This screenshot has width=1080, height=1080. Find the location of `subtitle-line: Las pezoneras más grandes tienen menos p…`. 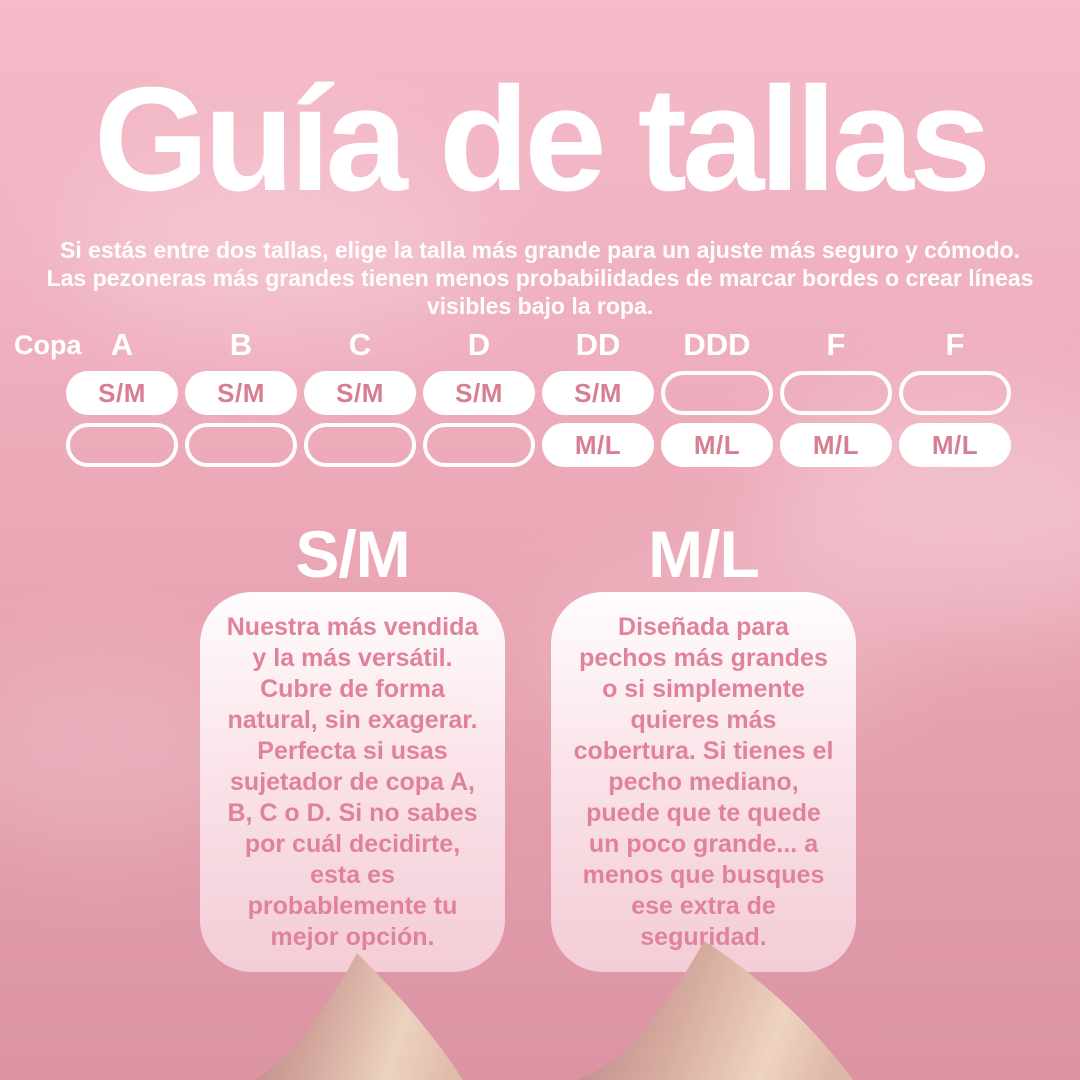

subtitle-line: Las pezoneras más grandes tienen menos p… is located at coordinates (540, 278).